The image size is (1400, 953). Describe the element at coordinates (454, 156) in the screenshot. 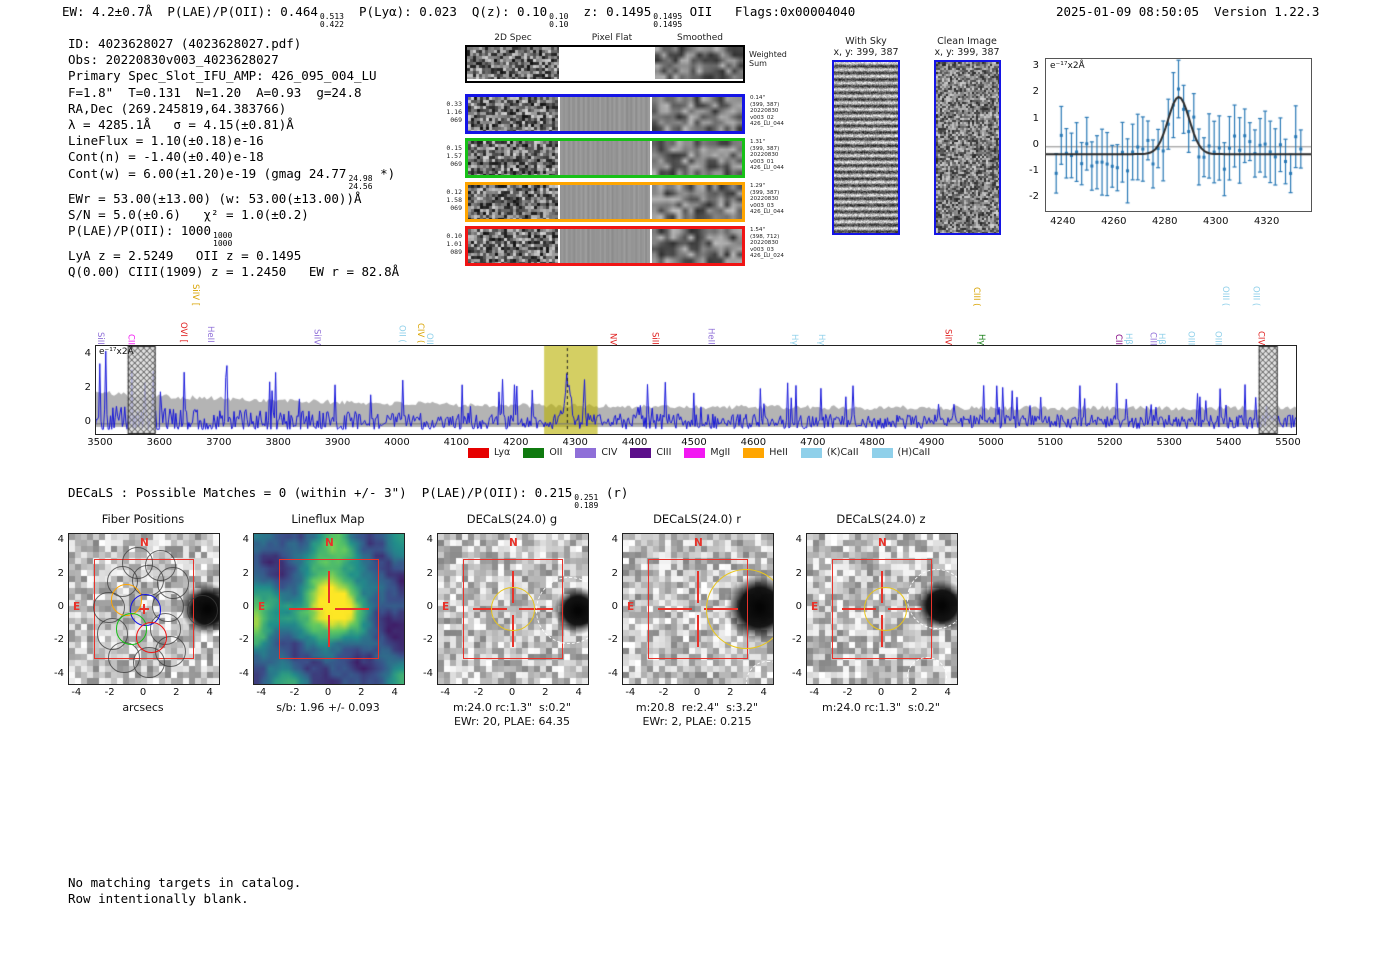

I see `cutout-weight-line: 1.57` at that location.